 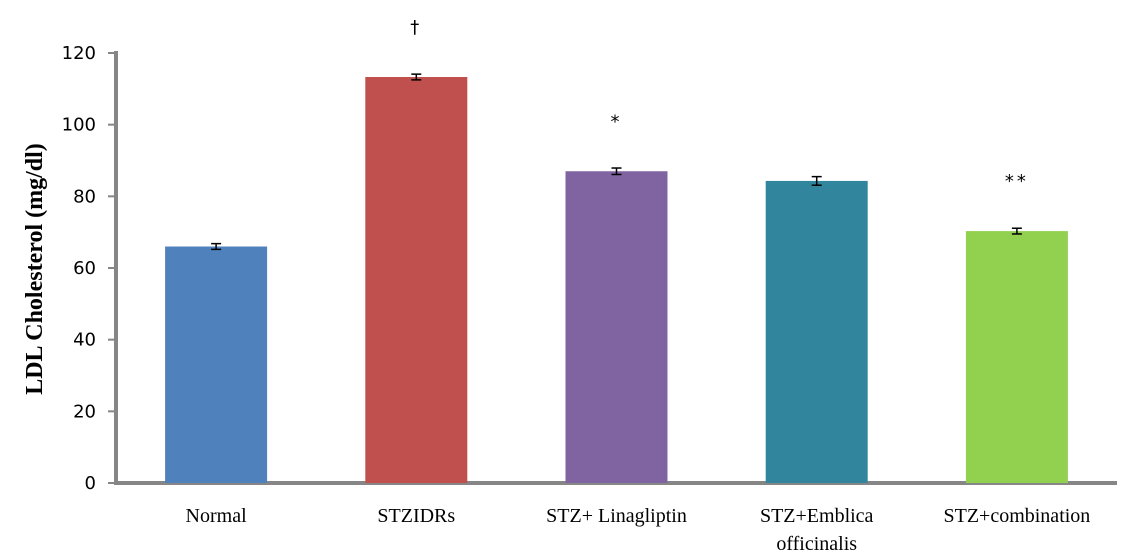 What do you see at coordinates (90, 483) in the screenshot?
I see `y-tick-label: 0` at bounding box center [90, 483].